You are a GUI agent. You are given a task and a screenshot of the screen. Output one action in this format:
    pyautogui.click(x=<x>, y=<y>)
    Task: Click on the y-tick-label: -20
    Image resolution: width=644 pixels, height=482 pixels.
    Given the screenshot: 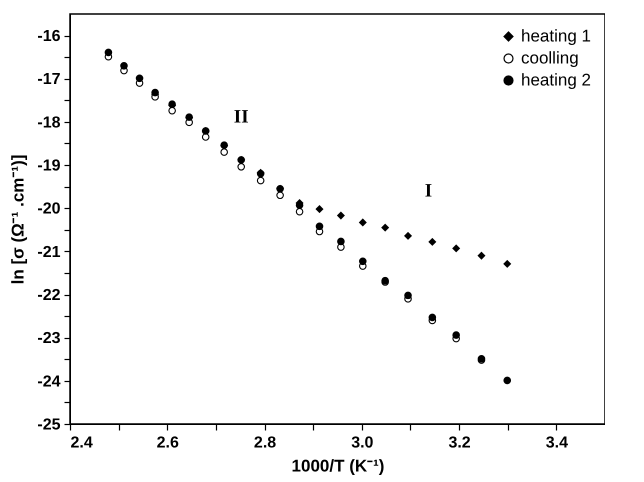 What is the action you would take?
    pyautogui.click(x=49, y=209)
    